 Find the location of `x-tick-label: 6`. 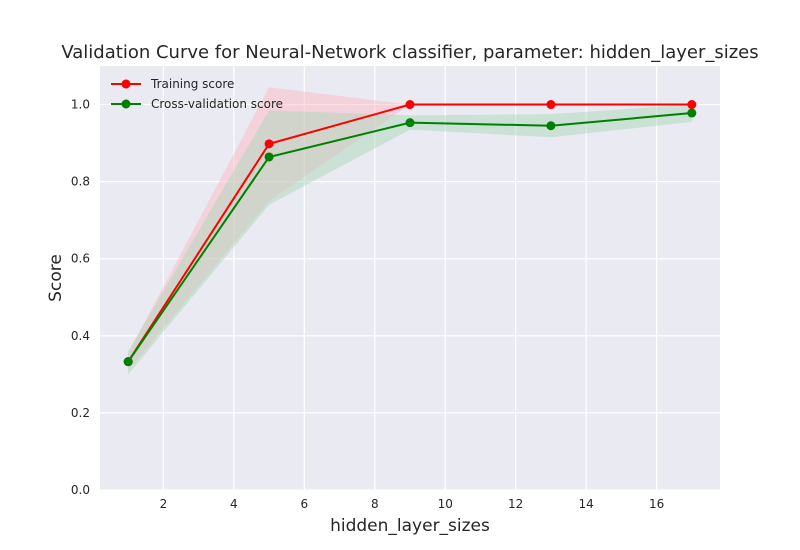

x-tick-label: 6 is located at coordinates (304, 504).